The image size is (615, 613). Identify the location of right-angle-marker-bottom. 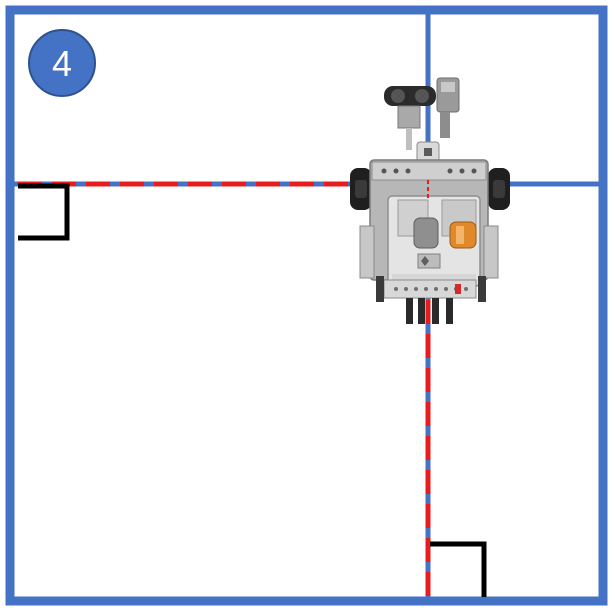
(458, 569).